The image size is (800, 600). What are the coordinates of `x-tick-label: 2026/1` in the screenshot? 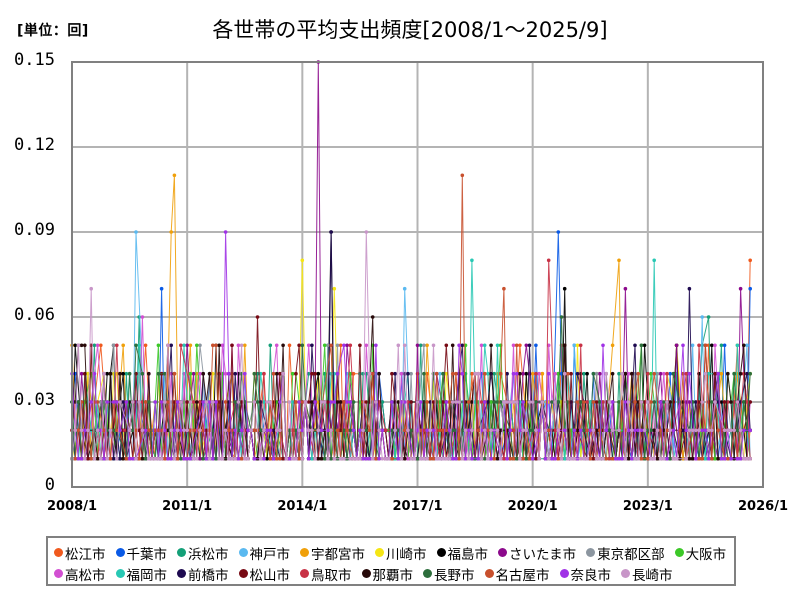 It's located at (763, 506).